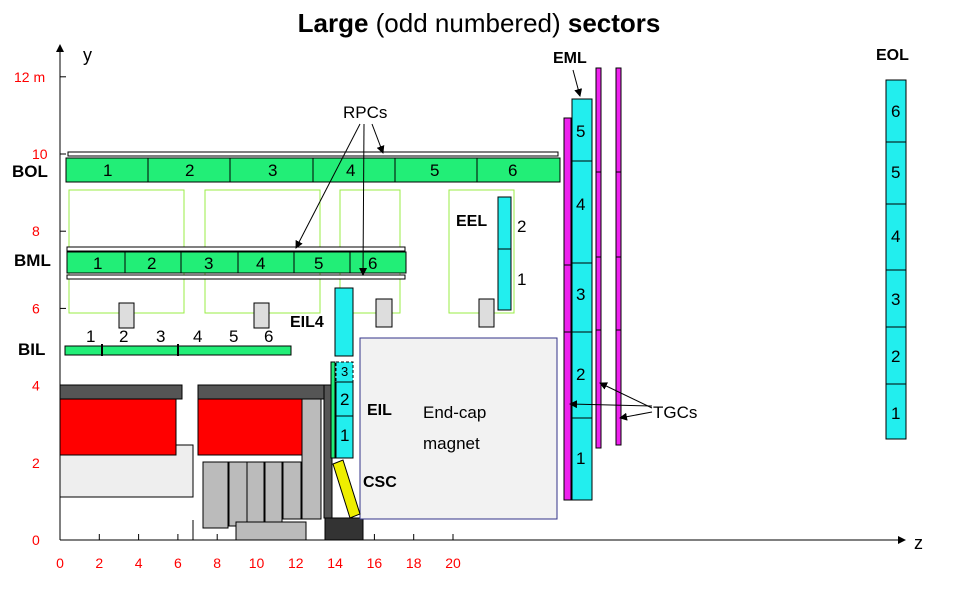 This screenshot has height=596, width=958. I want to click on bol-label: BOL, so click(30, 171).